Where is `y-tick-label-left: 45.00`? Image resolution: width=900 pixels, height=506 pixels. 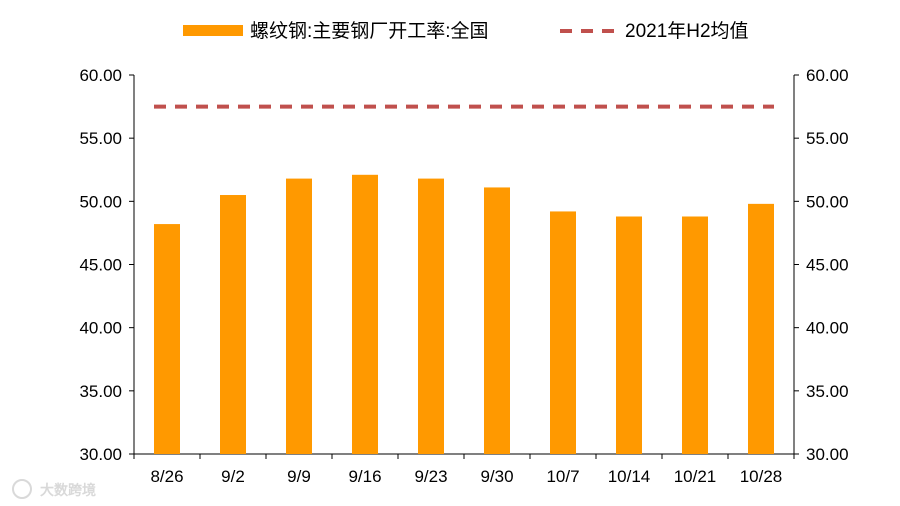 y-tick-label-left: 45.00 is located at coordinates (100, 265).